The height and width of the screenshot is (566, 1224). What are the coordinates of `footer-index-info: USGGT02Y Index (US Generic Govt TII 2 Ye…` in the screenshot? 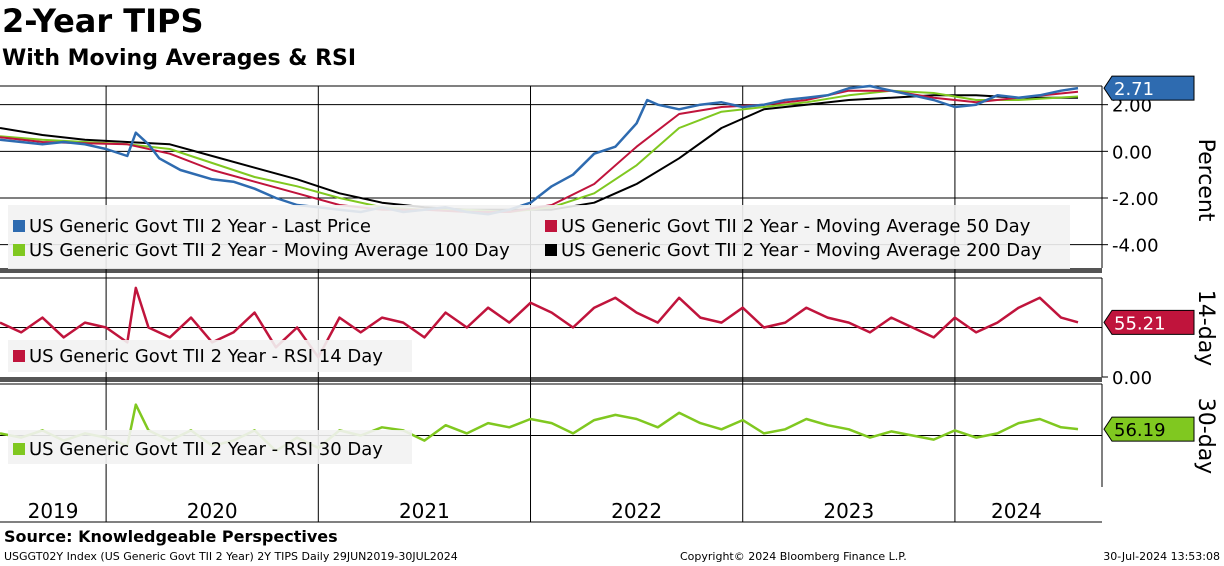 It's located at (231, 556).